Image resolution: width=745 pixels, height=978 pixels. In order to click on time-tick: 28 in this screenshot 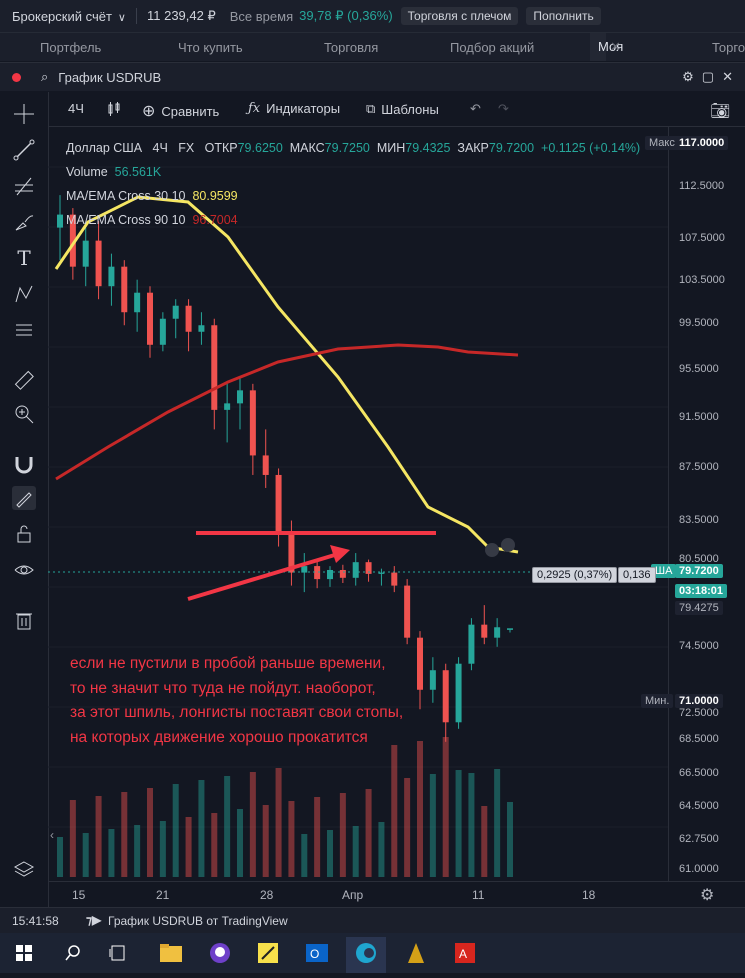, I will do `click(267, 895)`.